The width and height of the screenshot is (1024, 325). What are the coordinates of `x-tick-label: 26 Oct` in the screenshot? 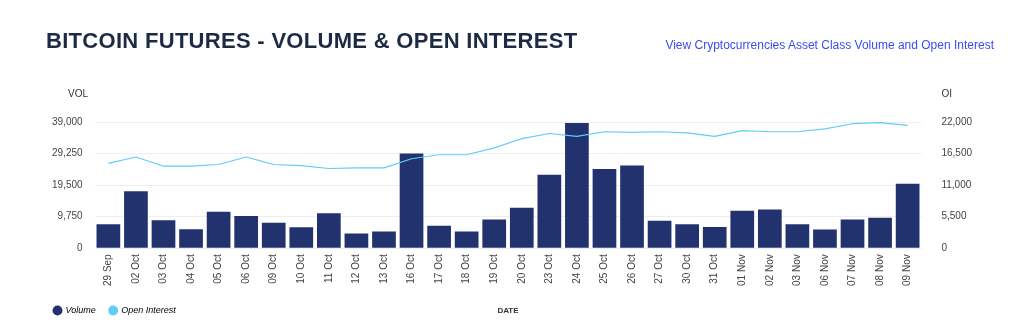 It's located at (631, 269).